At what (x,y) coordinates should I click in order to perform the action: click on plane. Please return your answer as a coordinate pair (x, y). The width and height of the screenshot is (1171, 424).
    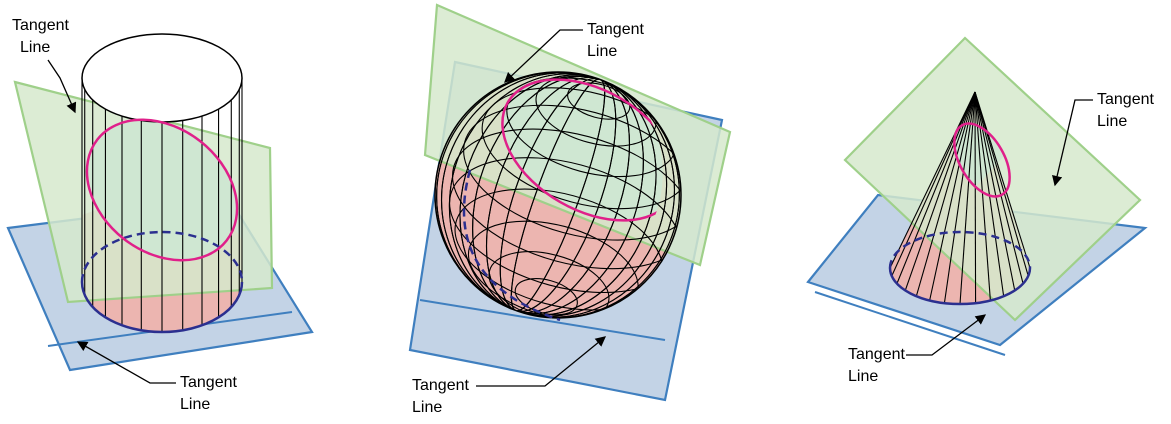
    Looking at the image, I should click on (143, 192).